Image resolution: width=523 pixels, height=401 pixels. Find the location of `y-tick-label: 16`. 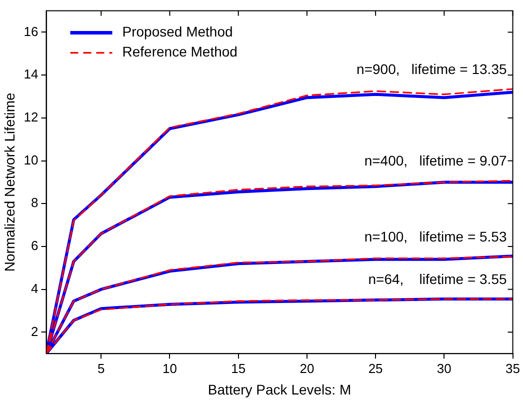

y-tick-label: 16 is located at coordinates (31, 31).